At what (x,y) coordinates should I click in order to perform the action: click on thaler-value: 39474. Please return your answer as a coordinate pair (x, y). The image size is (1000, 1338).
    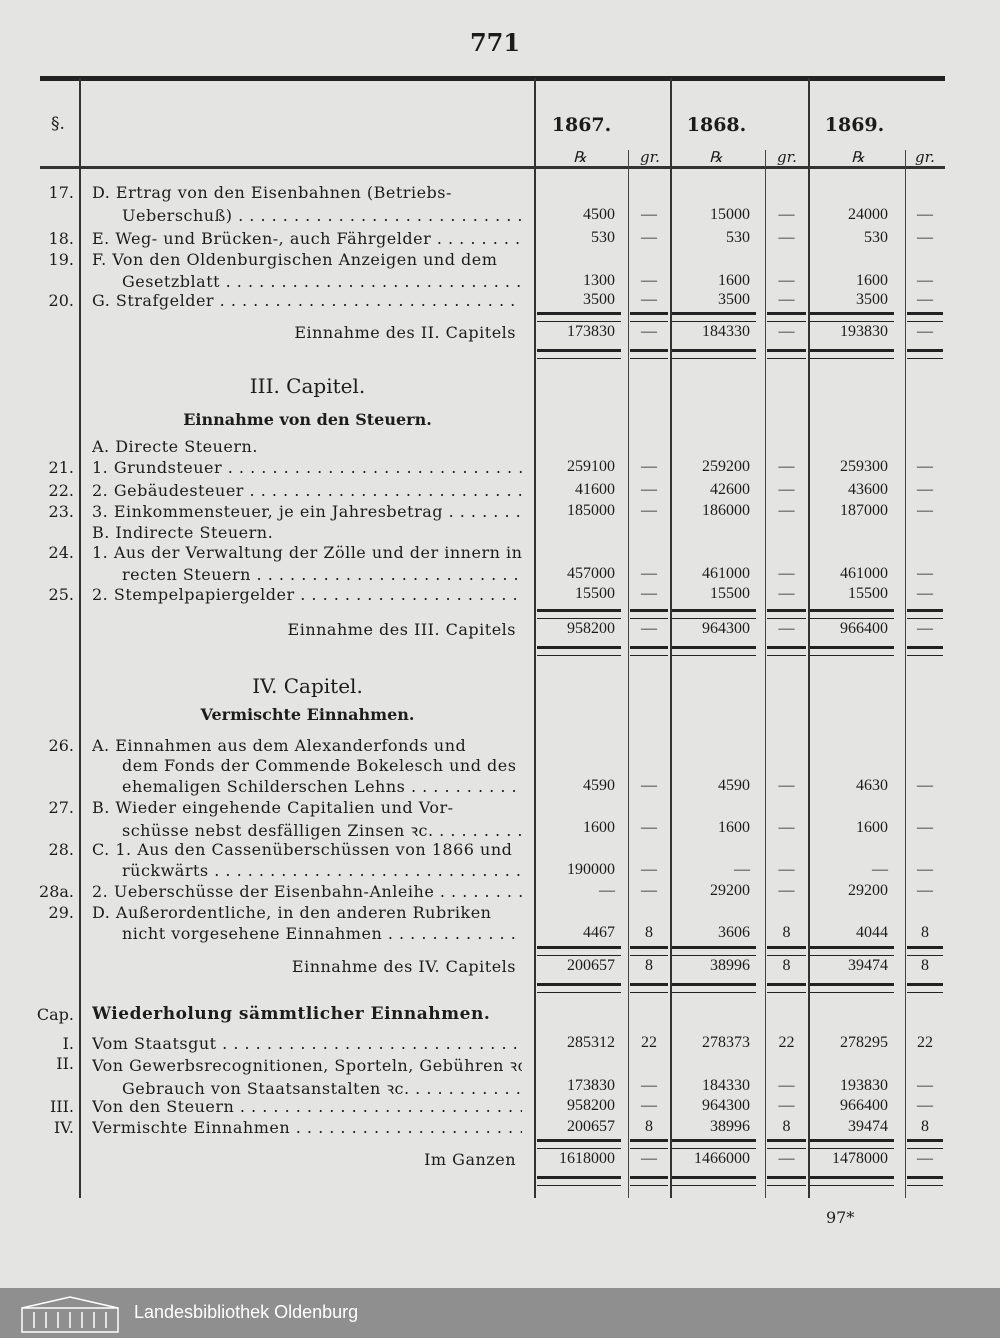
    Looking at the image, I should click on (868, 1126).